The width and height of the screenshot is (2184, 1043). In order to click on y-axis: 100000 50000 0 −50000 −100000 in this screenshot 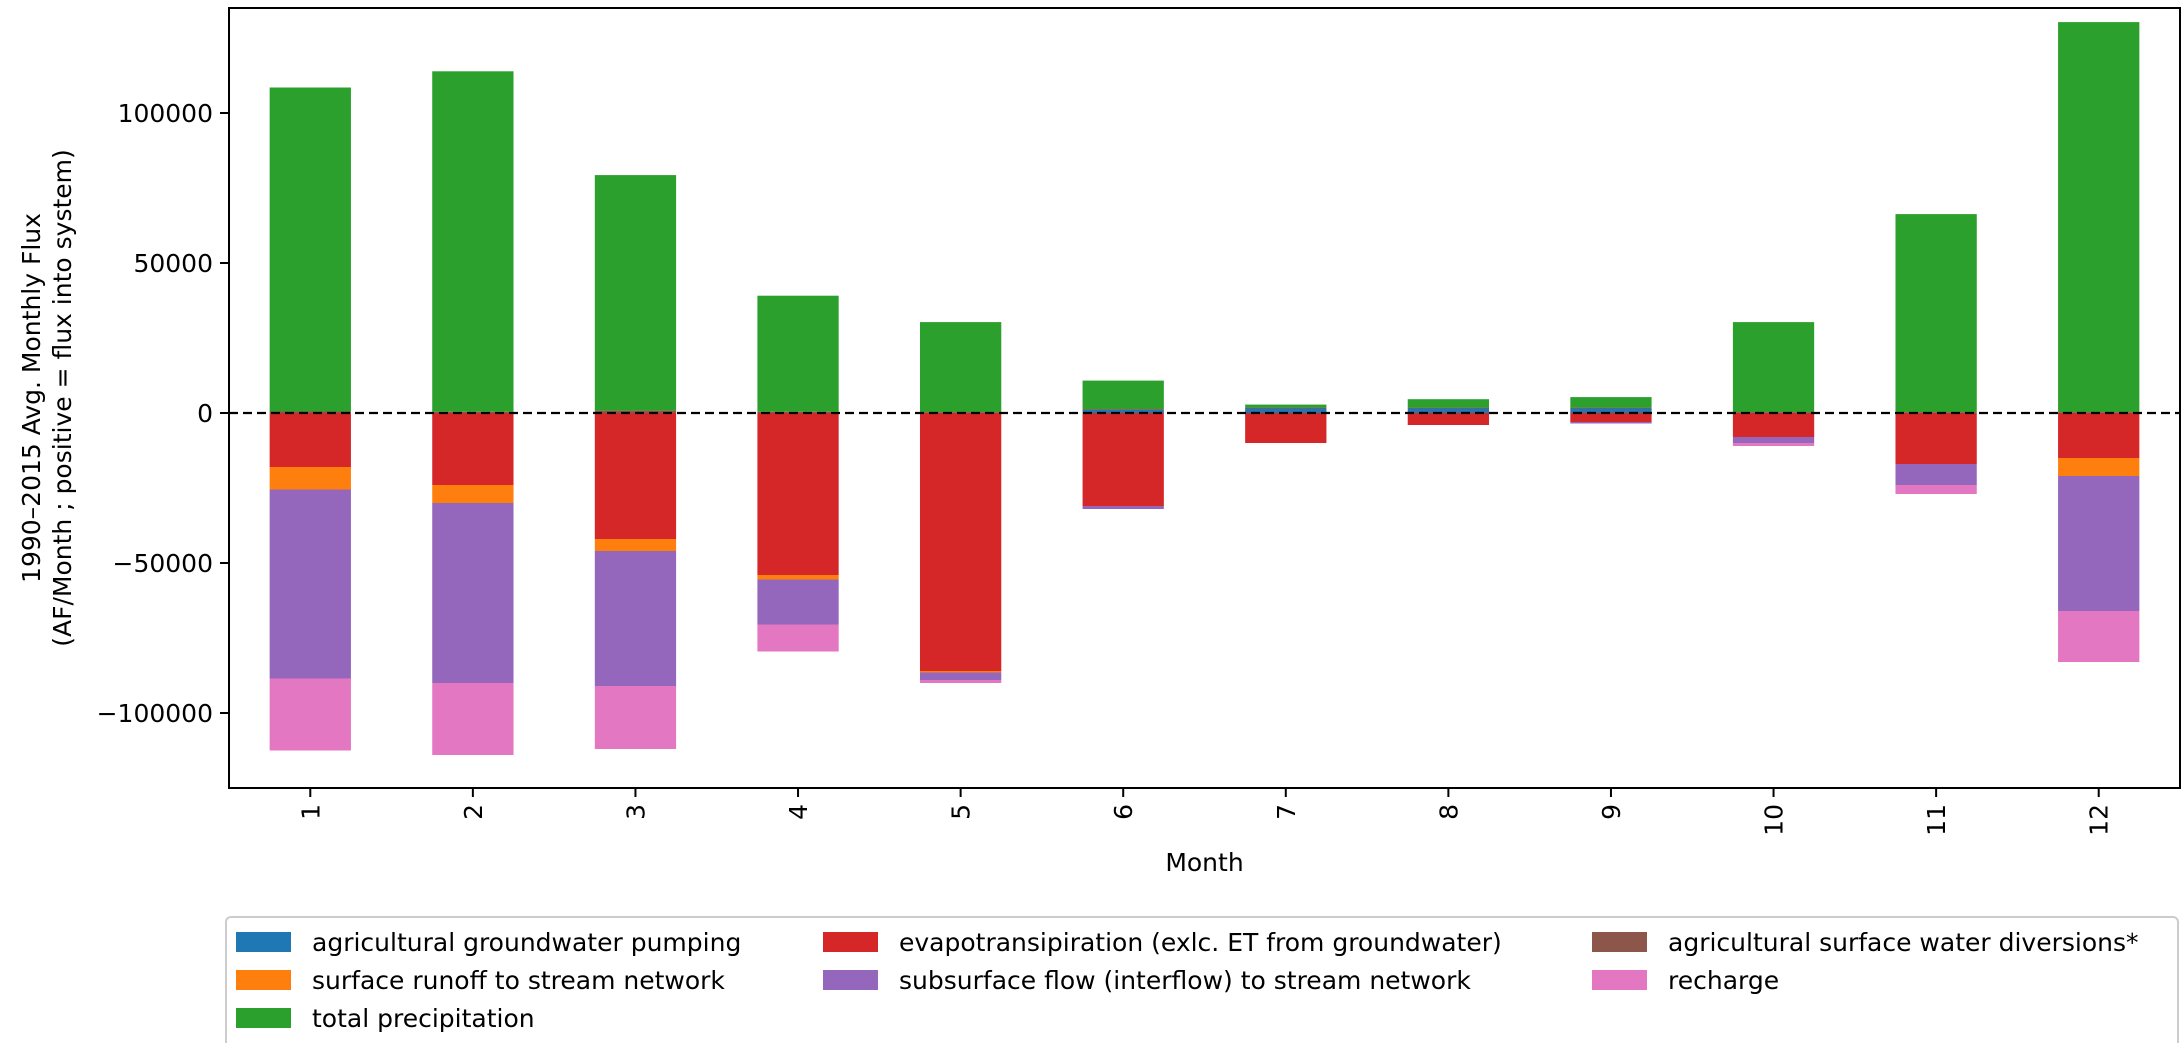, I will do `click(163, 413)`.